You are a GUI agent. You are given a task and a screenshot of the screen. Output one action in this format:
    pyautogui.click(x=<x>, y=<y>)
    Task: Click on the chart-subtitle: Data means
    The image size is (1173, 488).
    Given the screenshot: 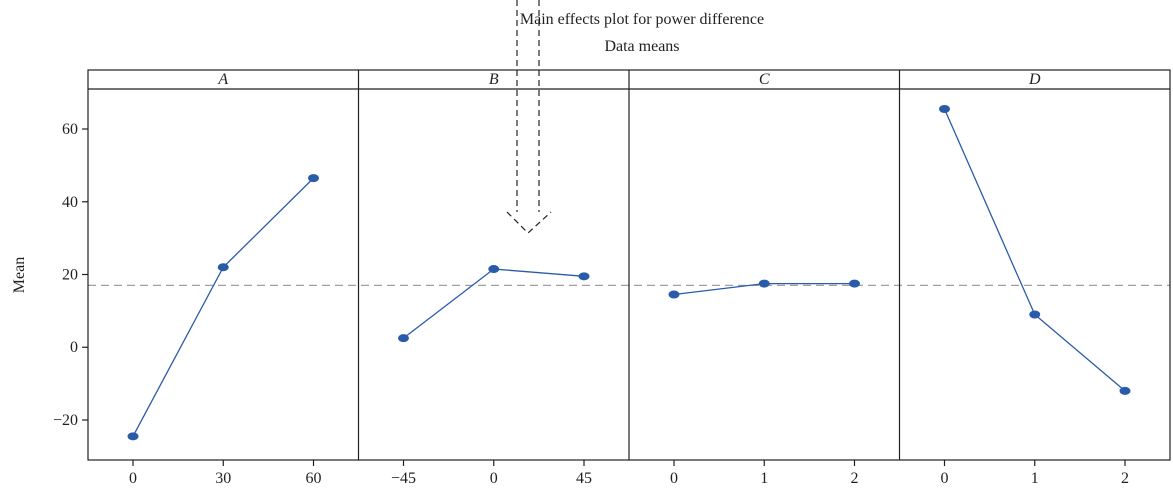 What is the action you would take?
    pyautogui.click(x=641, y=46)
    